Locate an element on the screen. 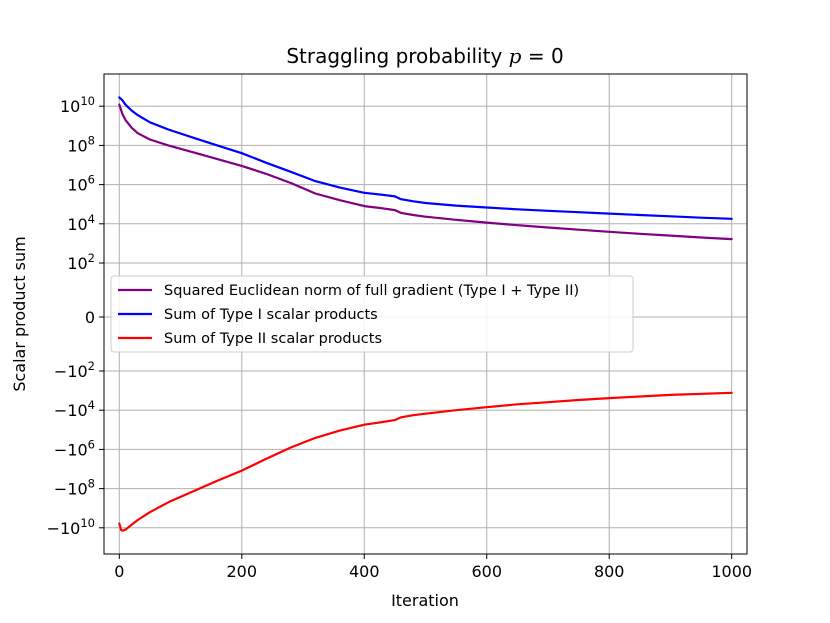  x-tick-label: 800 is located at coordinates (609, 571).